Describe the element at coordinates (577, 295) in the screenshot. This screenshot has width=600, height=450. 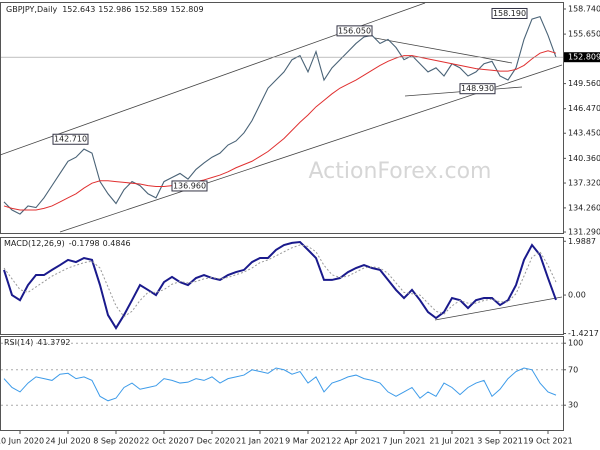
I see `y-tick-label: 0.00` at that location.